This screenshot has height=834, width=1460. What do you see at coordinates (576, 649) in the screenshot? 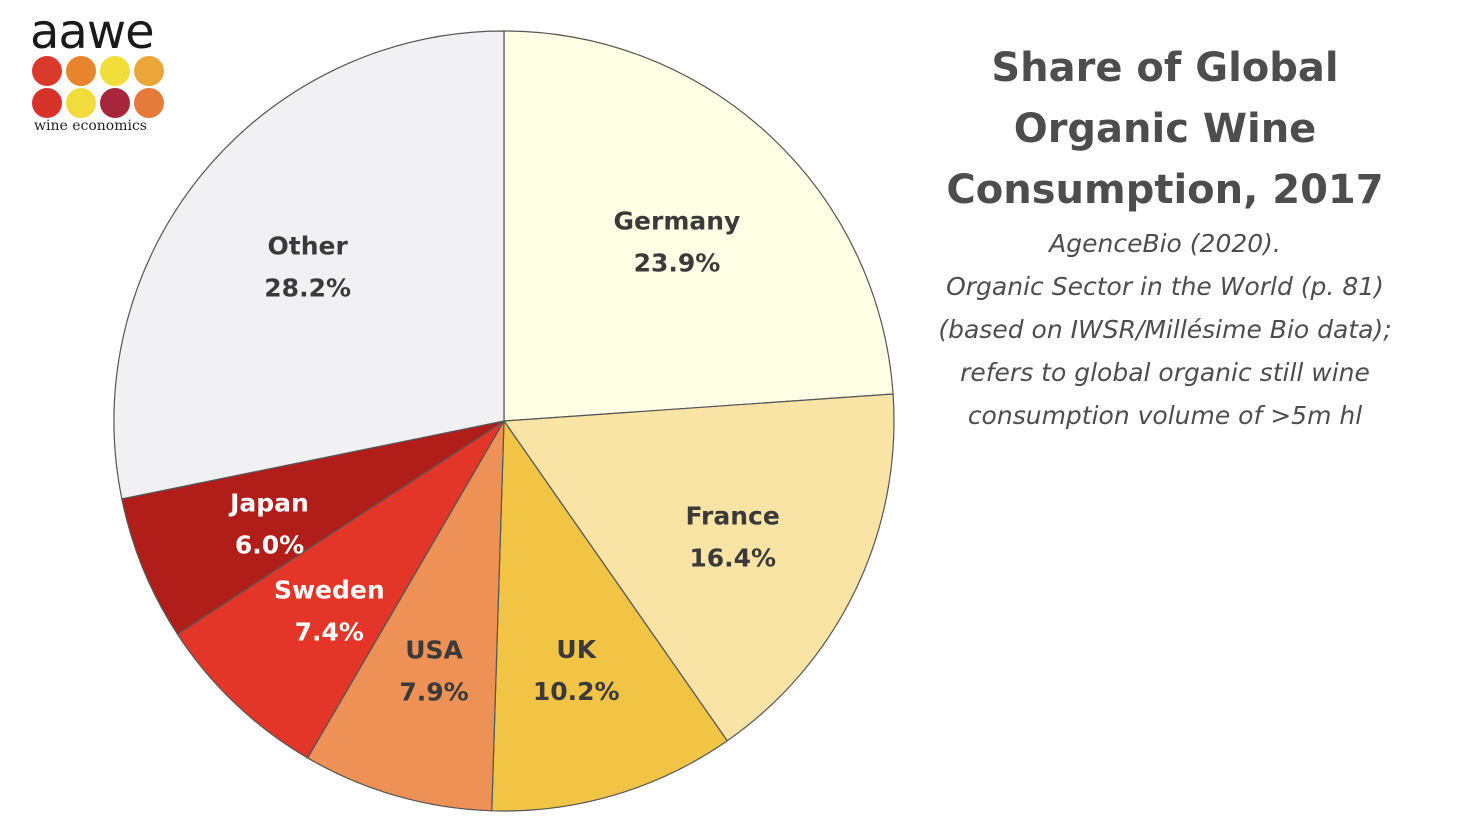
I see `slice-label-uk: UK` at bounding box center [576, 649].